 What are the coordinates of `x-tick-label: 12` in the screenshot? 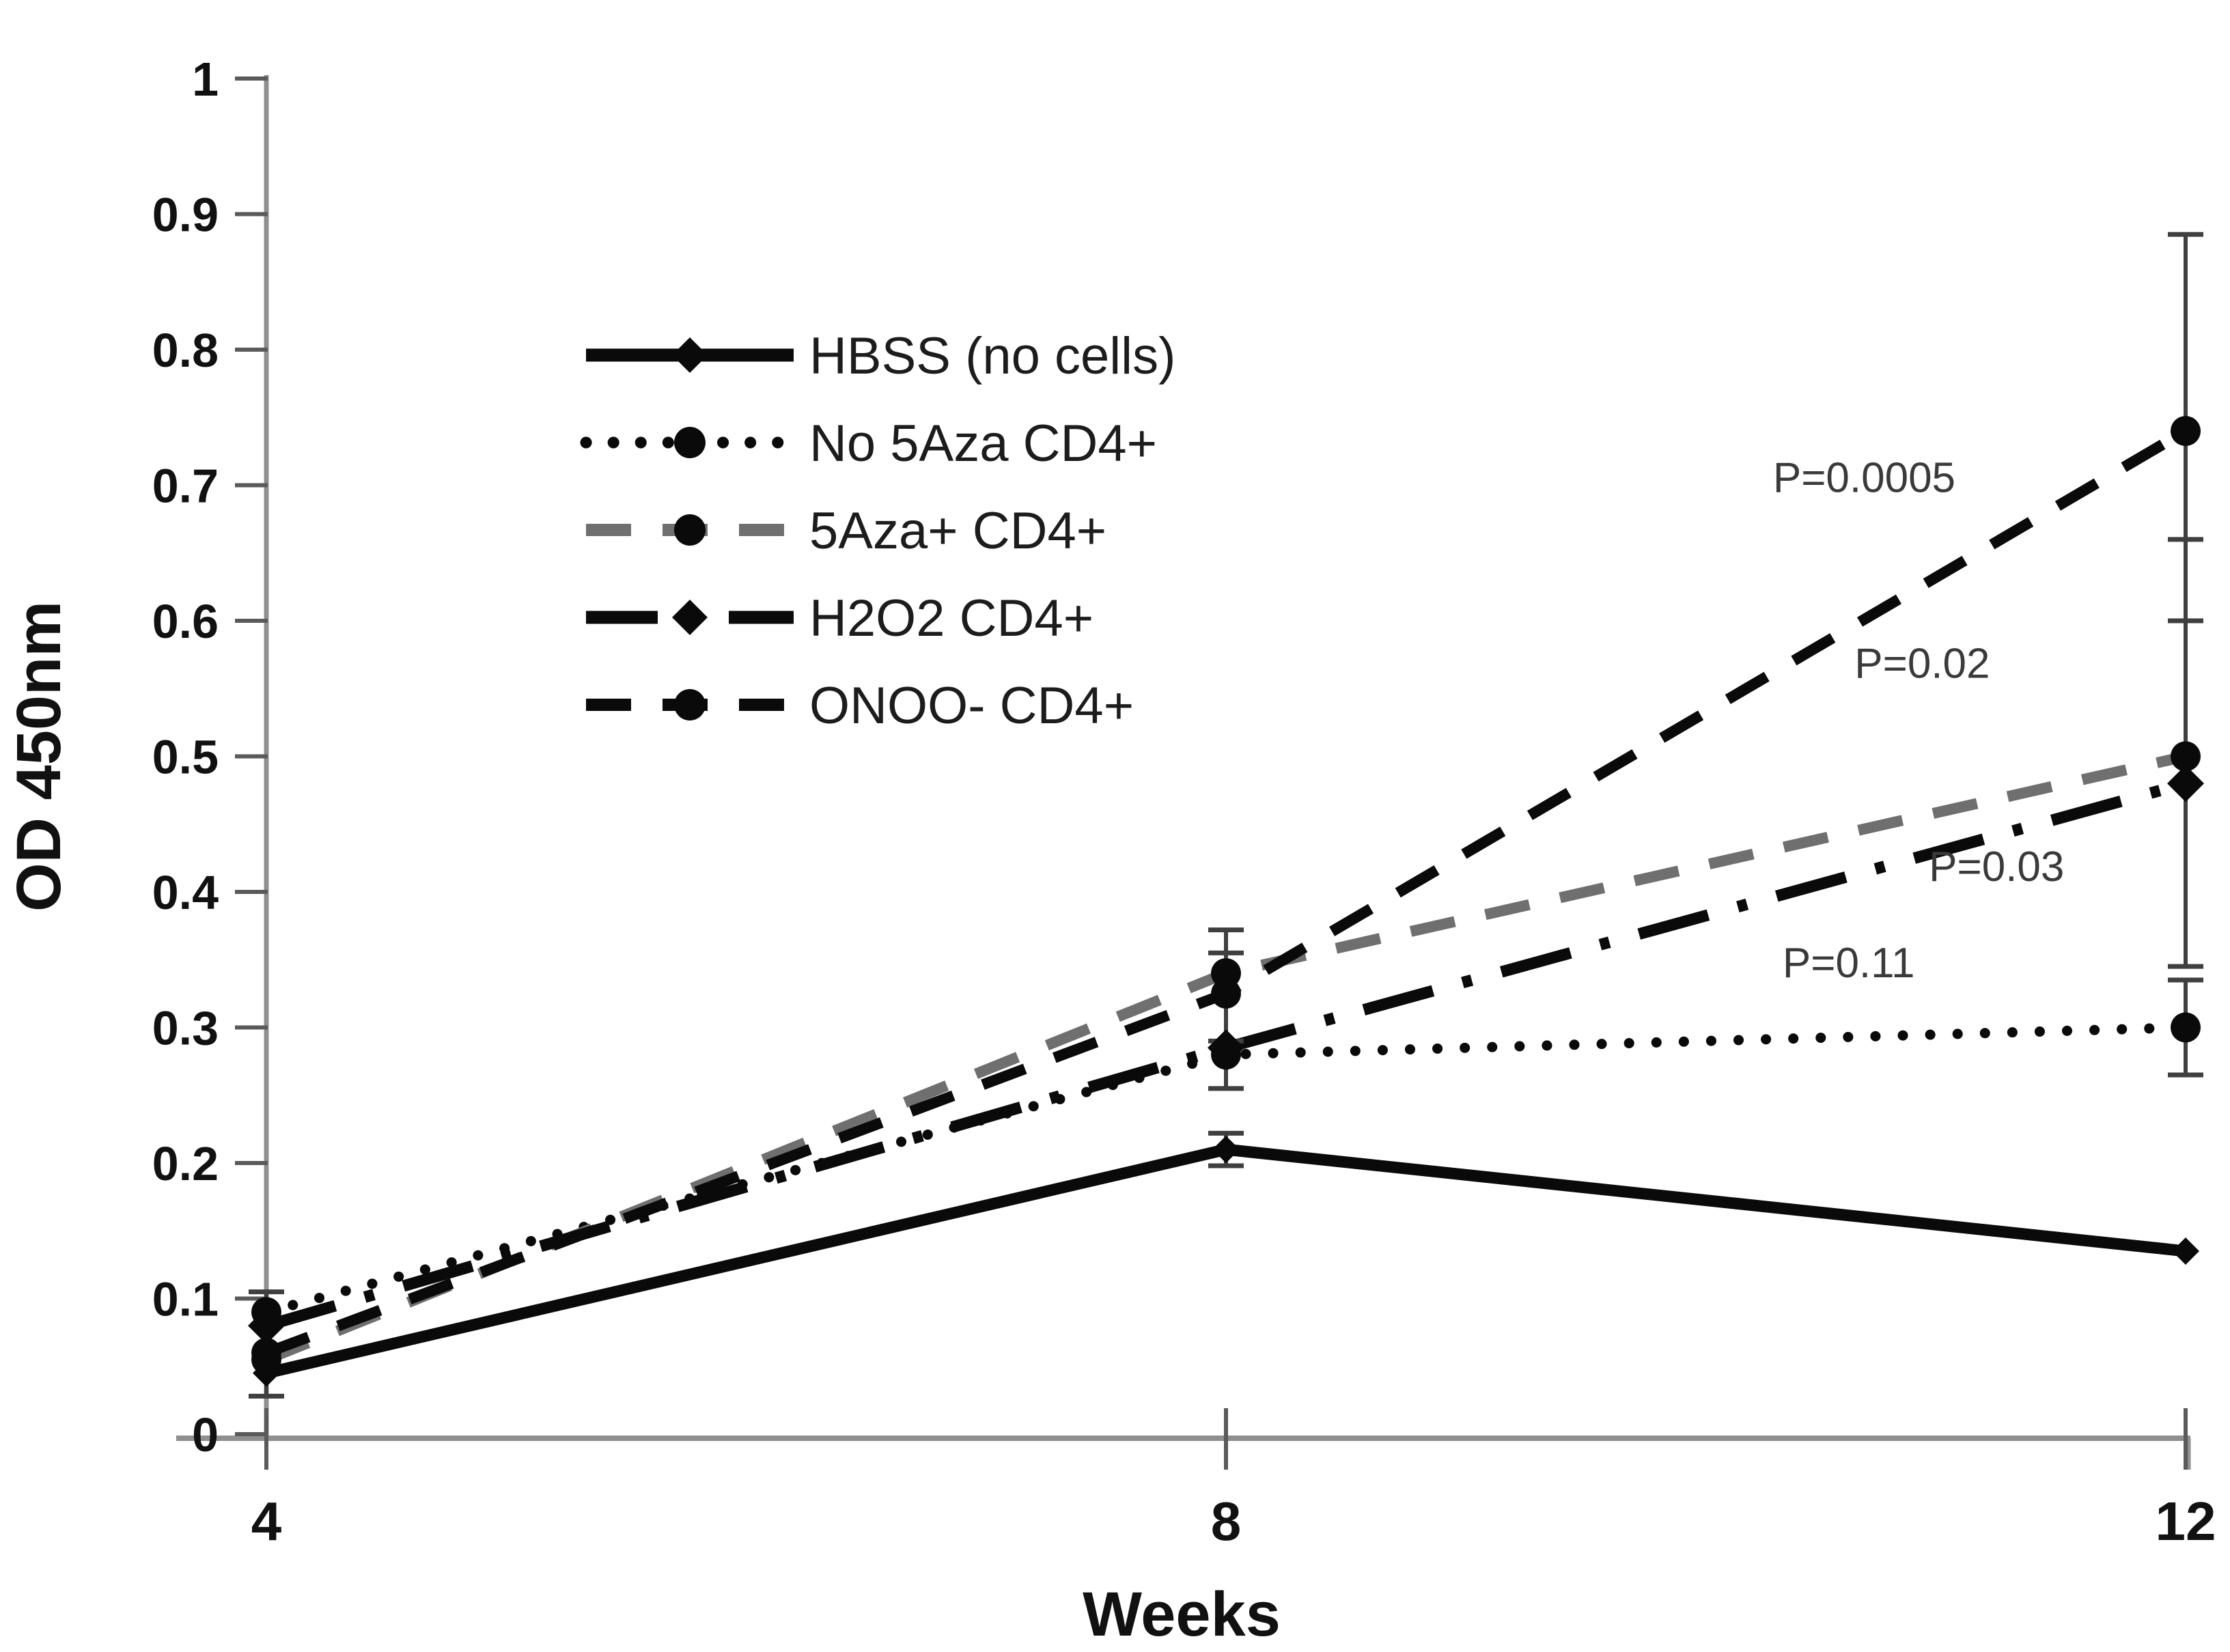 It's located at (2186, 1521).